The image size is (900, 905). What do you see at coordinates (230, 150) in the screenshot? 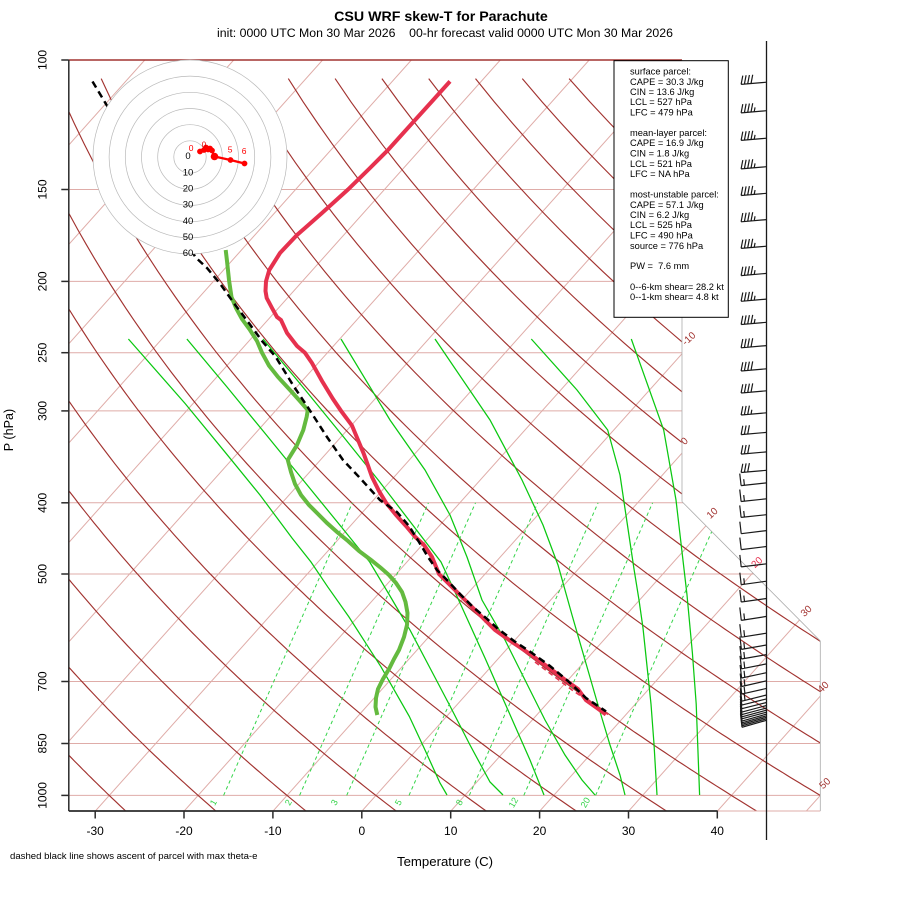
I see `svg-text: 5` at bounding box center [230, 150].